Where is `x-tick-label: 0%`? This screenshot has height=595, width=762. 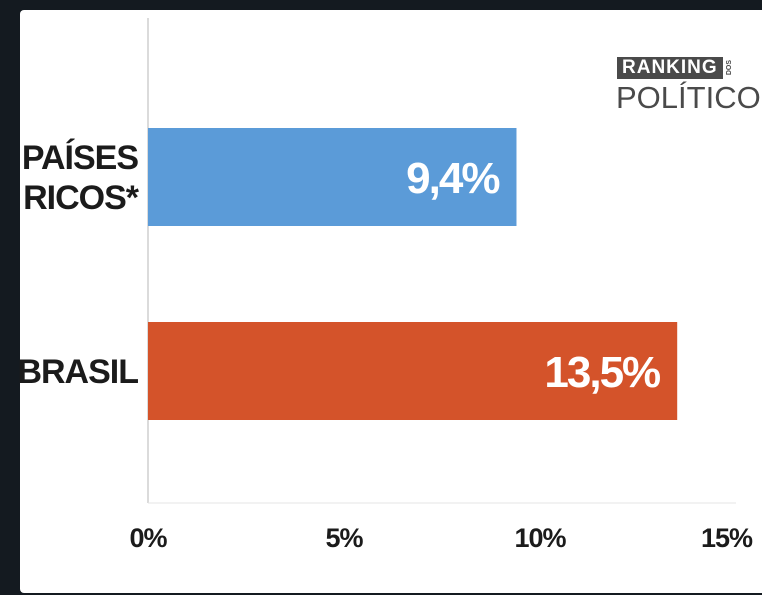 x-tick-label: 0% is located at coordinates (148, 538).